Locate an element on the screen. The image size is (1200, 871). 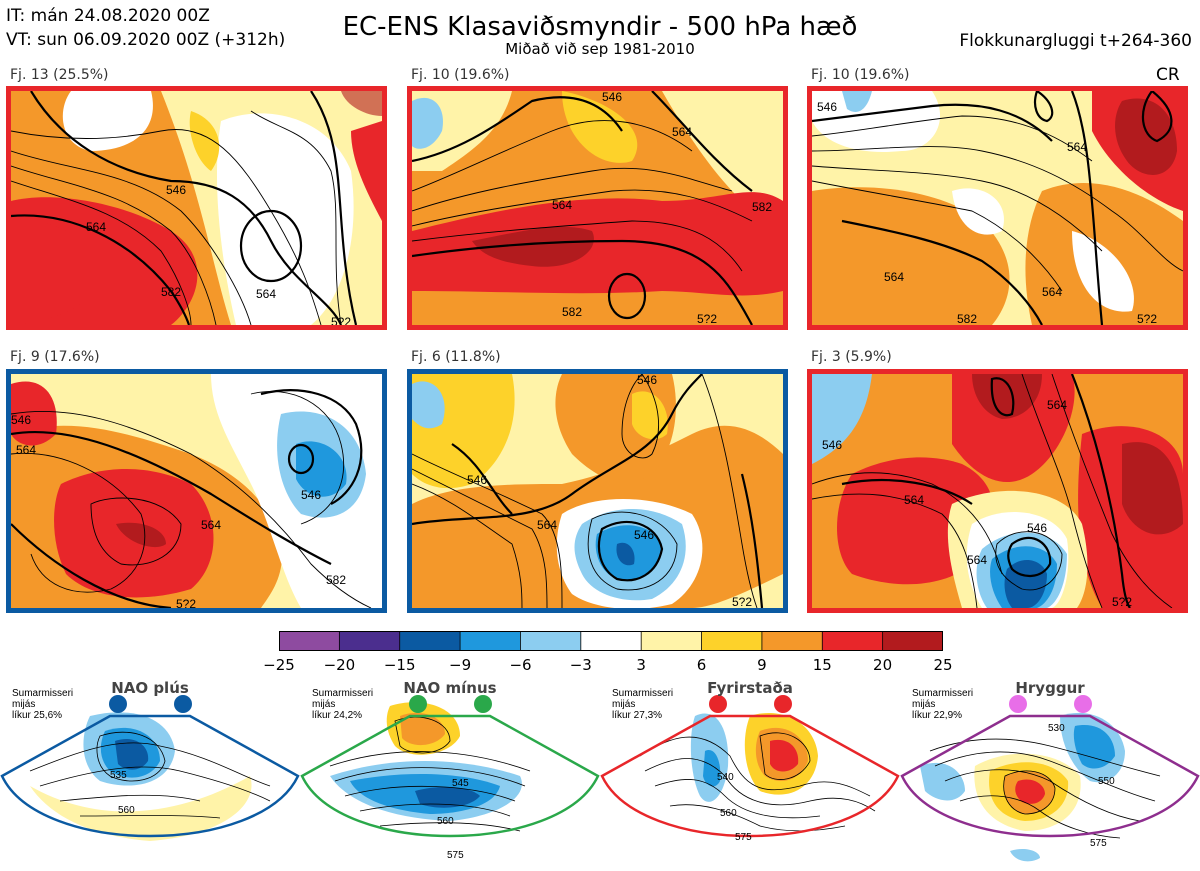
panel-label: Fj. 6 (11.8%) is located at coordinates (456, 357).